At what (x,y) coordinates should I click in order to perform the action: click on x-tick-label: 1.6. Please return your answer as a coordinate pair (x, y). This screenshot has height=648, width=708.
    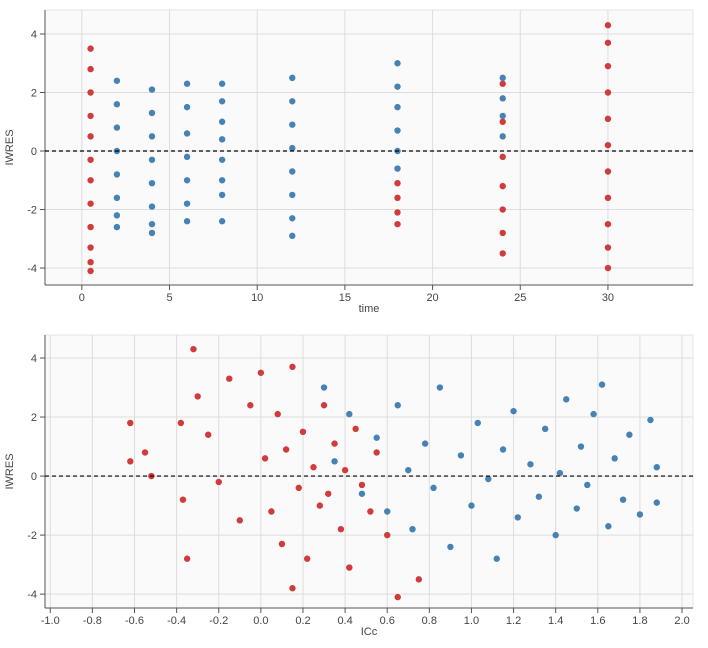
    Looking at the image, I should click on (597, 621).